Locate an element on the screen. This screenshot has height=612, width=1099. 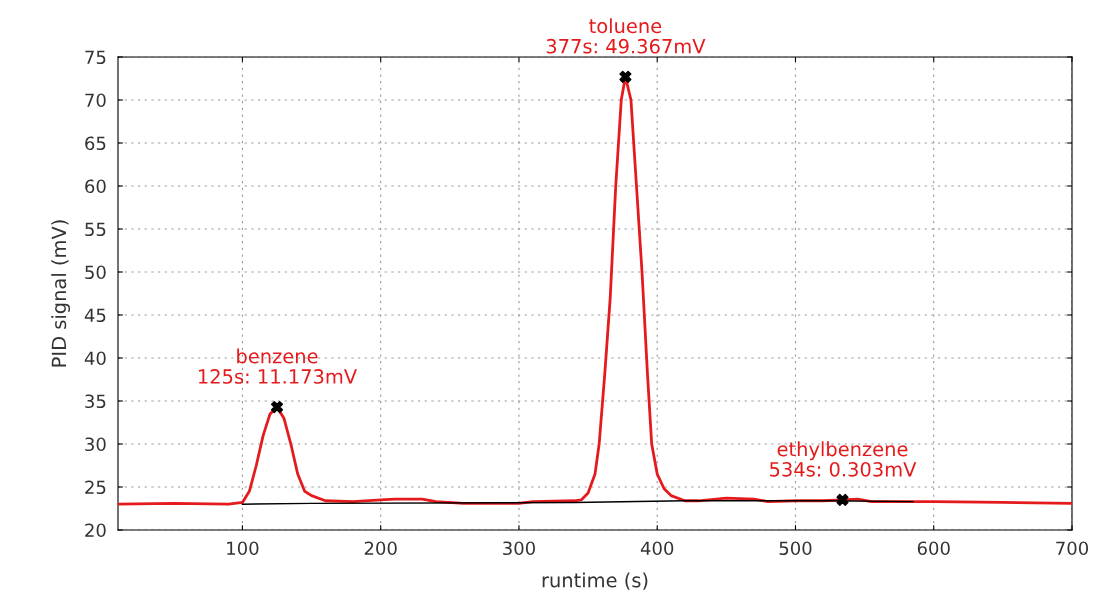
x-tick-label: 700 is located at coordinates (1072, 548).